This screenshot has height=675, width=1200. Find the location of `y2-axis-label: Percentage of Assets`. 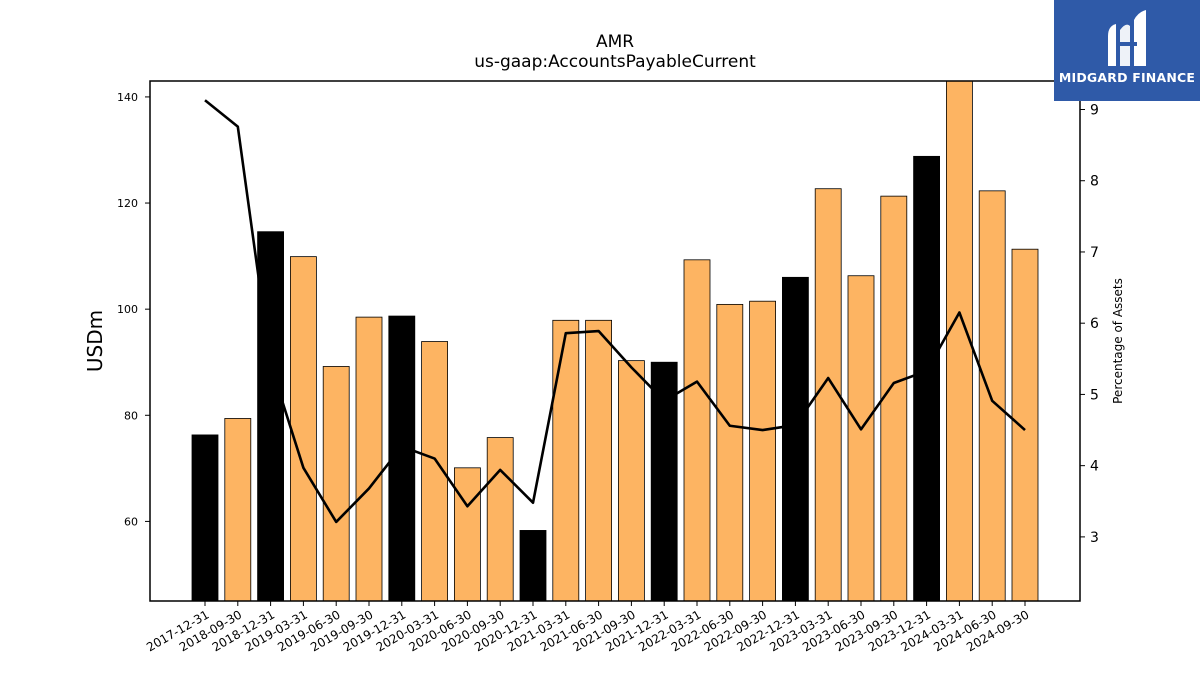

y2-axis-label: Percentage of Assets is located at coordinates (1118, 341).